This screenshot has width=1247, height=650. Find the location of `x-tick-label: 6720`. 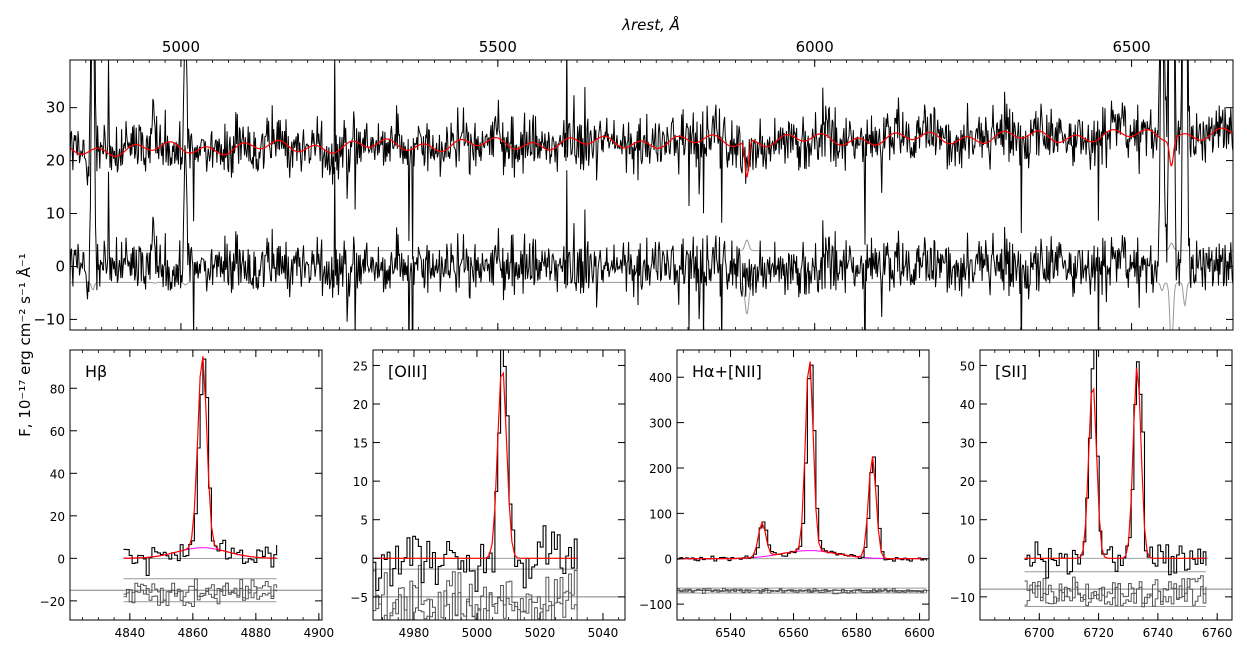

x-tick-label: 6720 is located at coordinates (1098, 633).